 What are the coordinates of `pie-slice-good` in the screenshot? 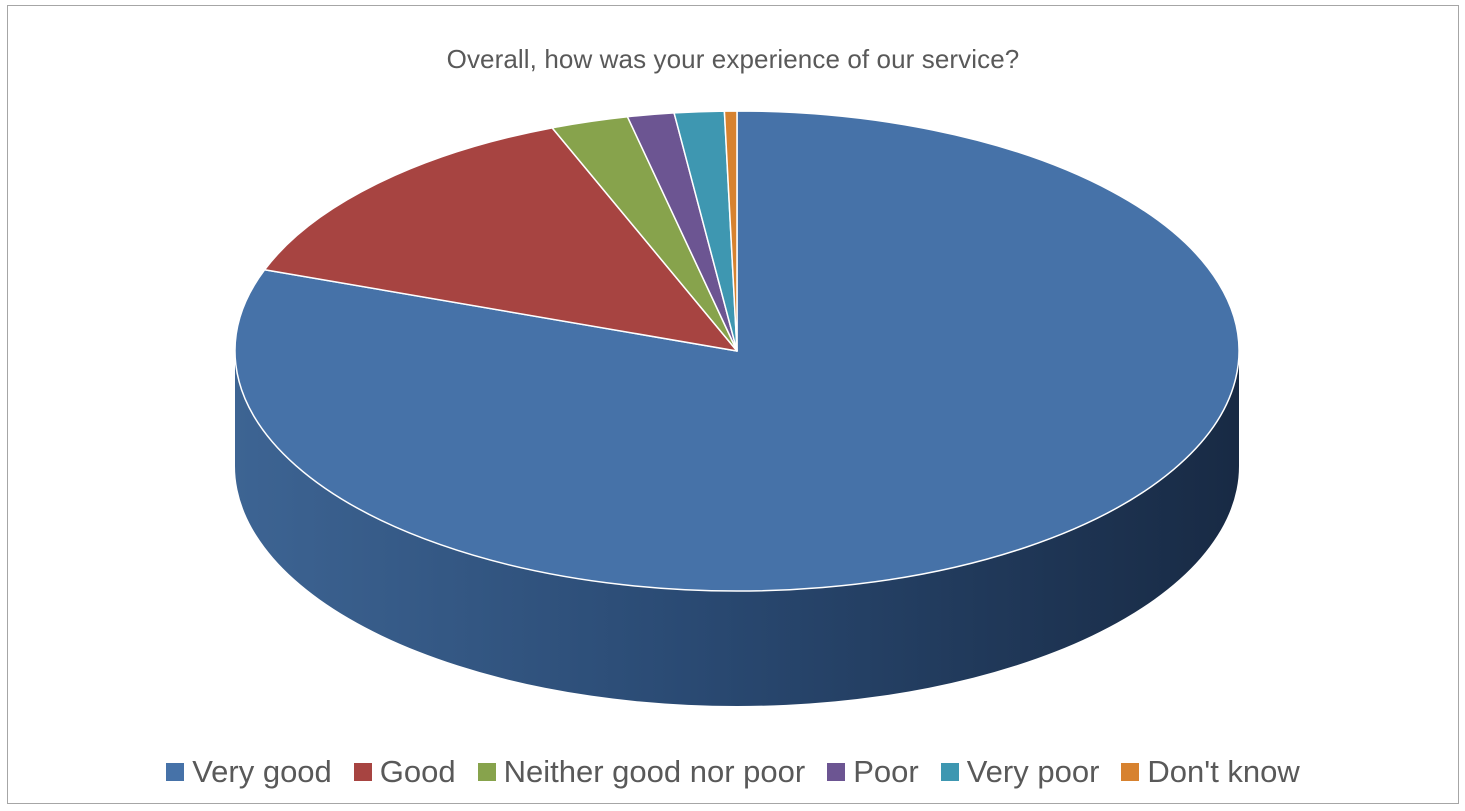 It's located at (500, 239).